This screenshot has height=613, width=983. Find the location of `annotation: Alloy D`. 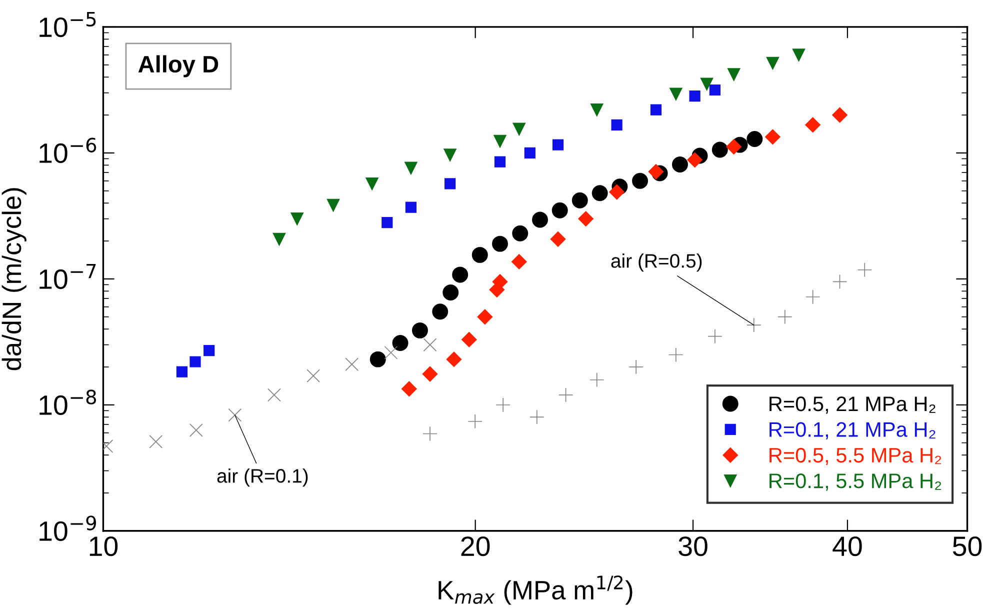

annotation: Alloy D is located at coordinates (178, 66).